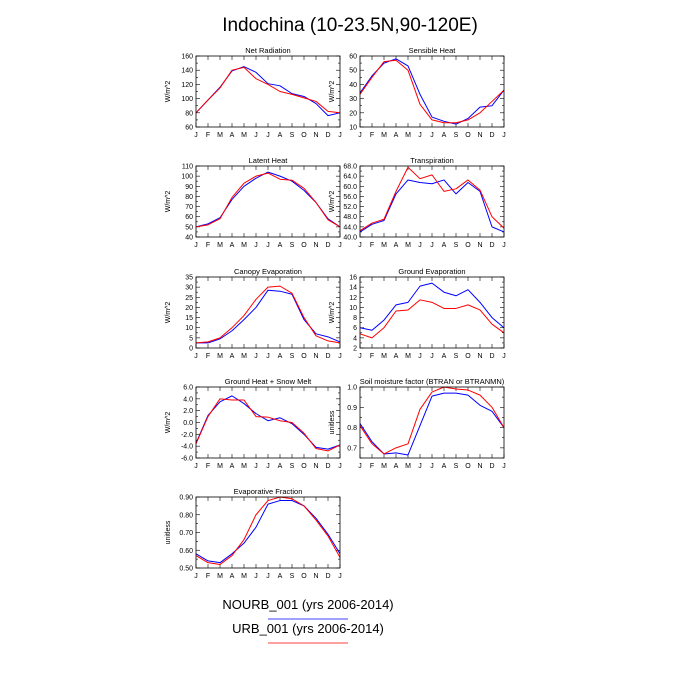  Describe the element at coordinates (187, 71) in the screenshot. I see `net-radiation-ytick-label: 140` at that location.